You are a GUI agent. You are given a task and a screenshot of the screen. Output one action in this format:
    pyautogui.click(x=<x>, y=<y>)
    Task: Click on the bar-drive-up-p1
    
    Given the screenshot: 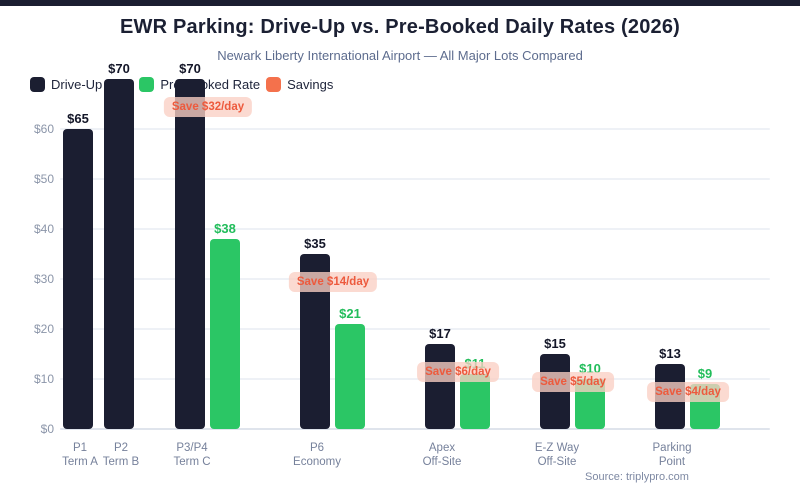 What is the action you would take?
    pyautogui.click(x=78, y=279)
    